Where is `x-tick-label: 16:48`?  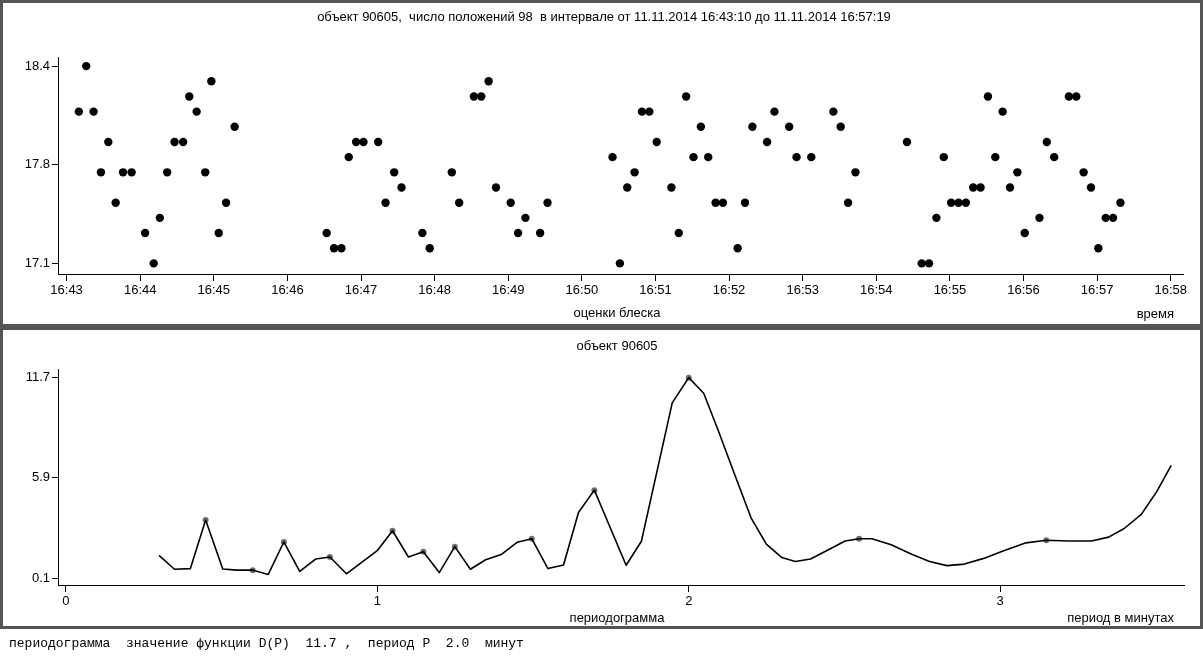
x-tick-label: 16:48 is located at coordinates (434, 290).